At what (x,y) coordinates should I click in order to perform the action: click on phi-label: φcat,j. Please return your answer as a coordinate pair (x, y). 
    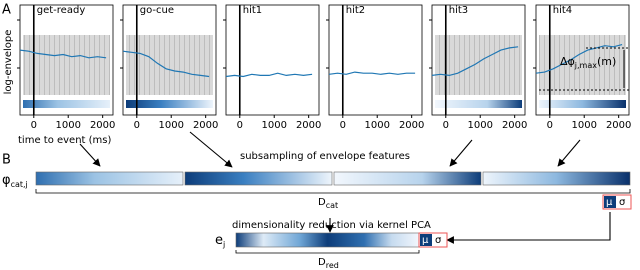
    Looking at the image, I should click on (15, 181).